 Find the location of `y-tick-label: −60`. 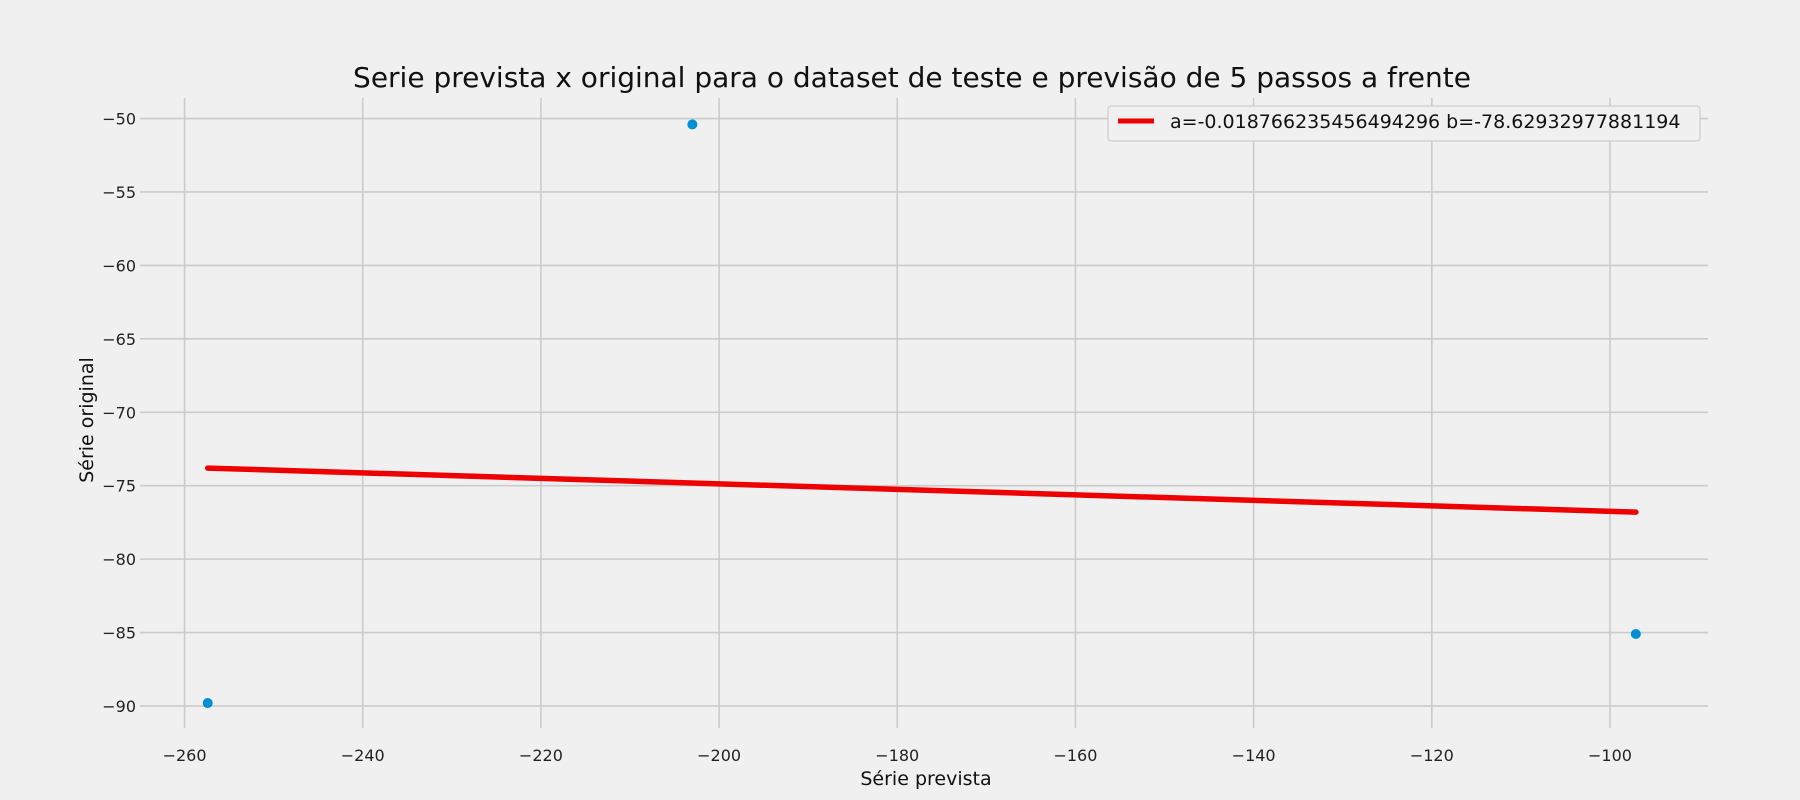

y-tick-label: −60 is located at coordinates (119, 265).